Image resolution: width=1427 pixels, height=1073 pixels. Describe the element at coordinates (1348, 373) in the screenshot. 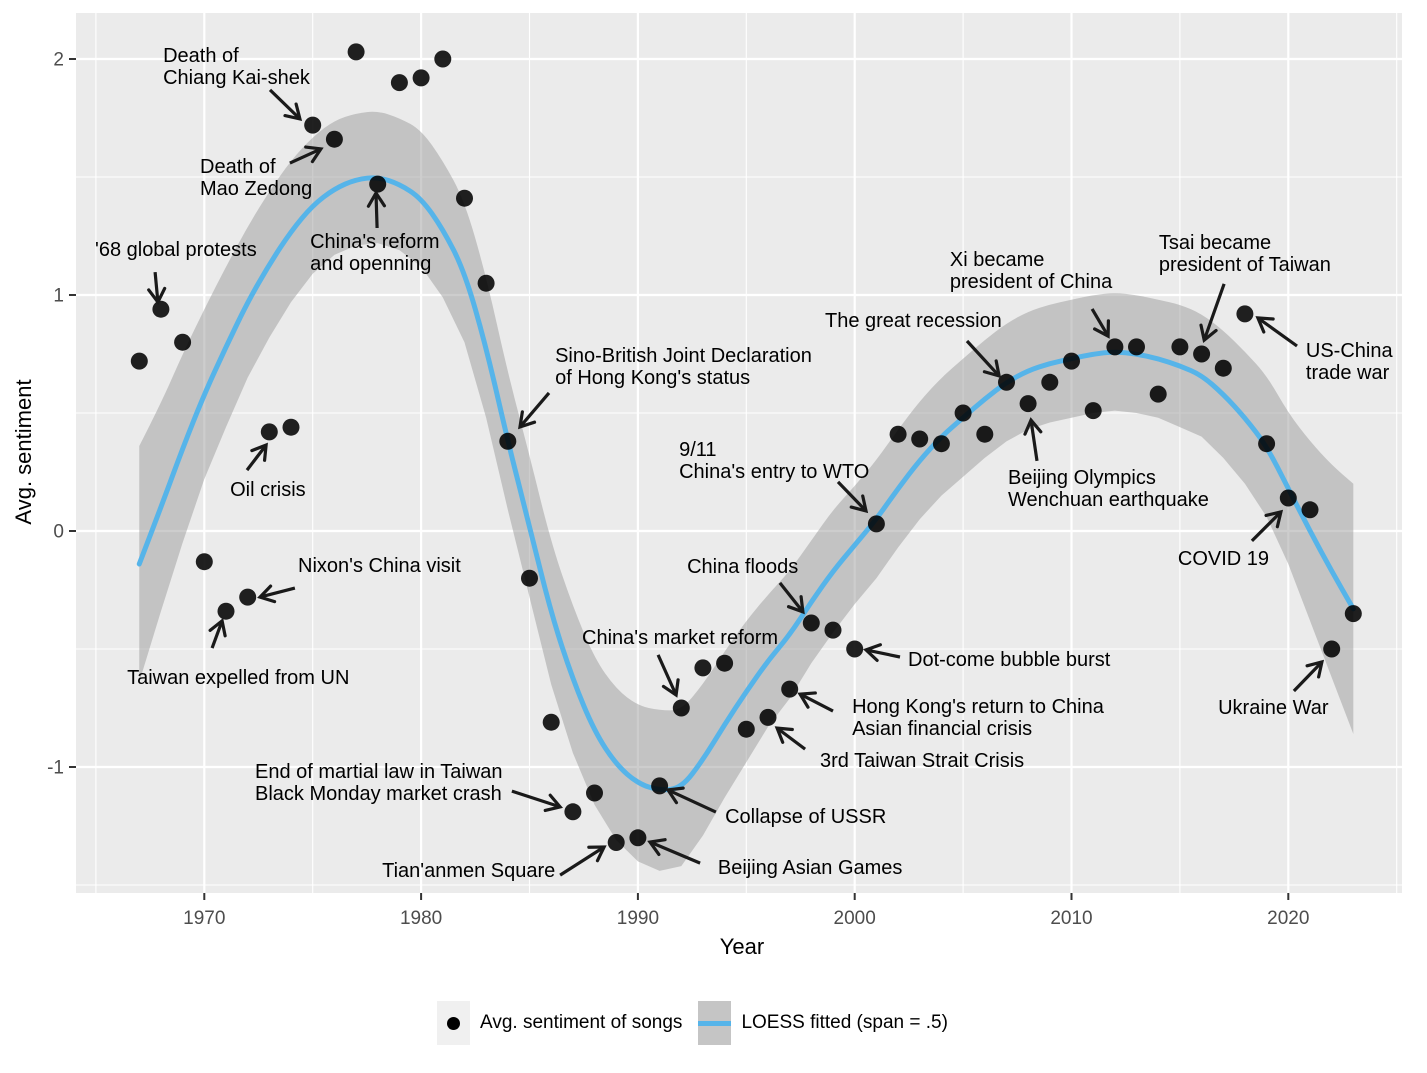

I see `annotation-text: trade war` at that location.